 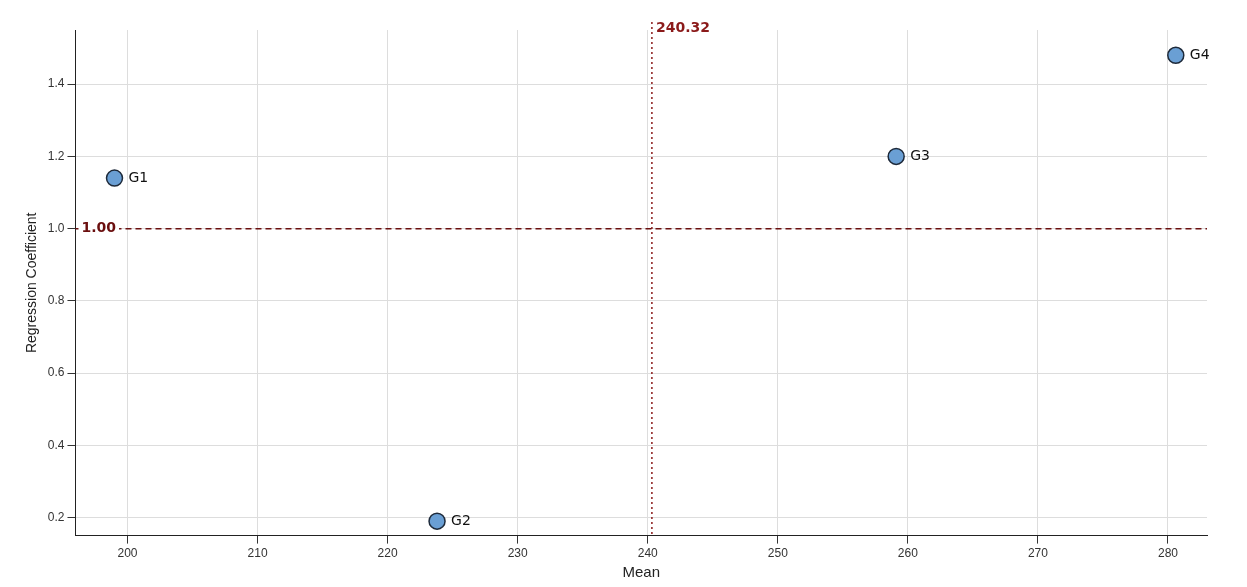 I want to click on y-tick-label: 0.8, so click(x=56, y=300).